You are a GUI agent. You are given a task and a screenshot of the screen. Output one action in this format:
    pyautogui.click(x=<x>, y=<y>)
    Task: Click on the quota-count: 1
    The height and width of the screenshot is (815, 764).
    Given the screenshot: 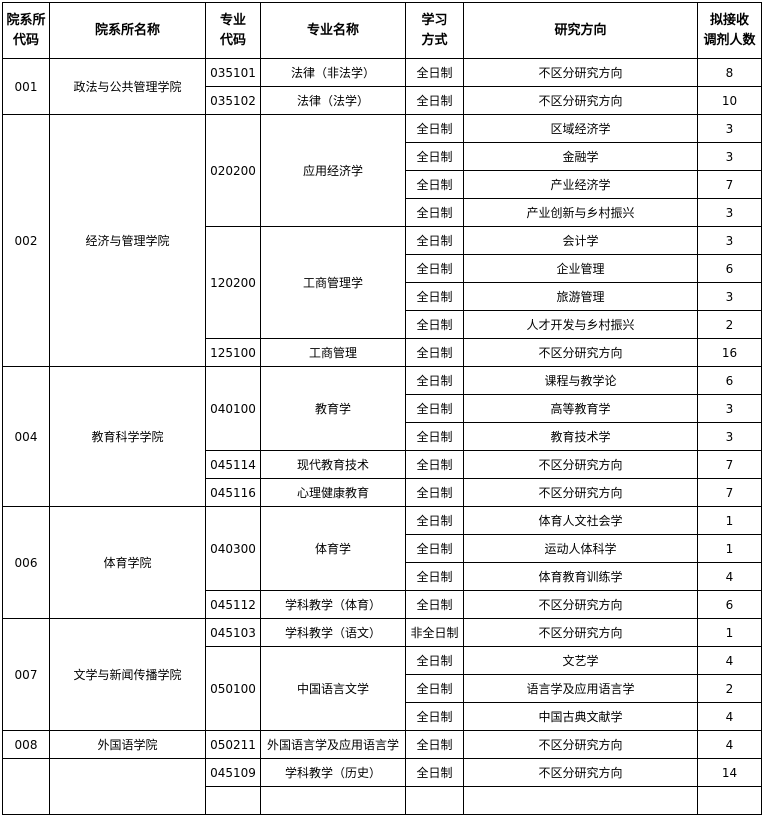 What is the action you would take?
    pyautogui.click(x=729, y=632)
    